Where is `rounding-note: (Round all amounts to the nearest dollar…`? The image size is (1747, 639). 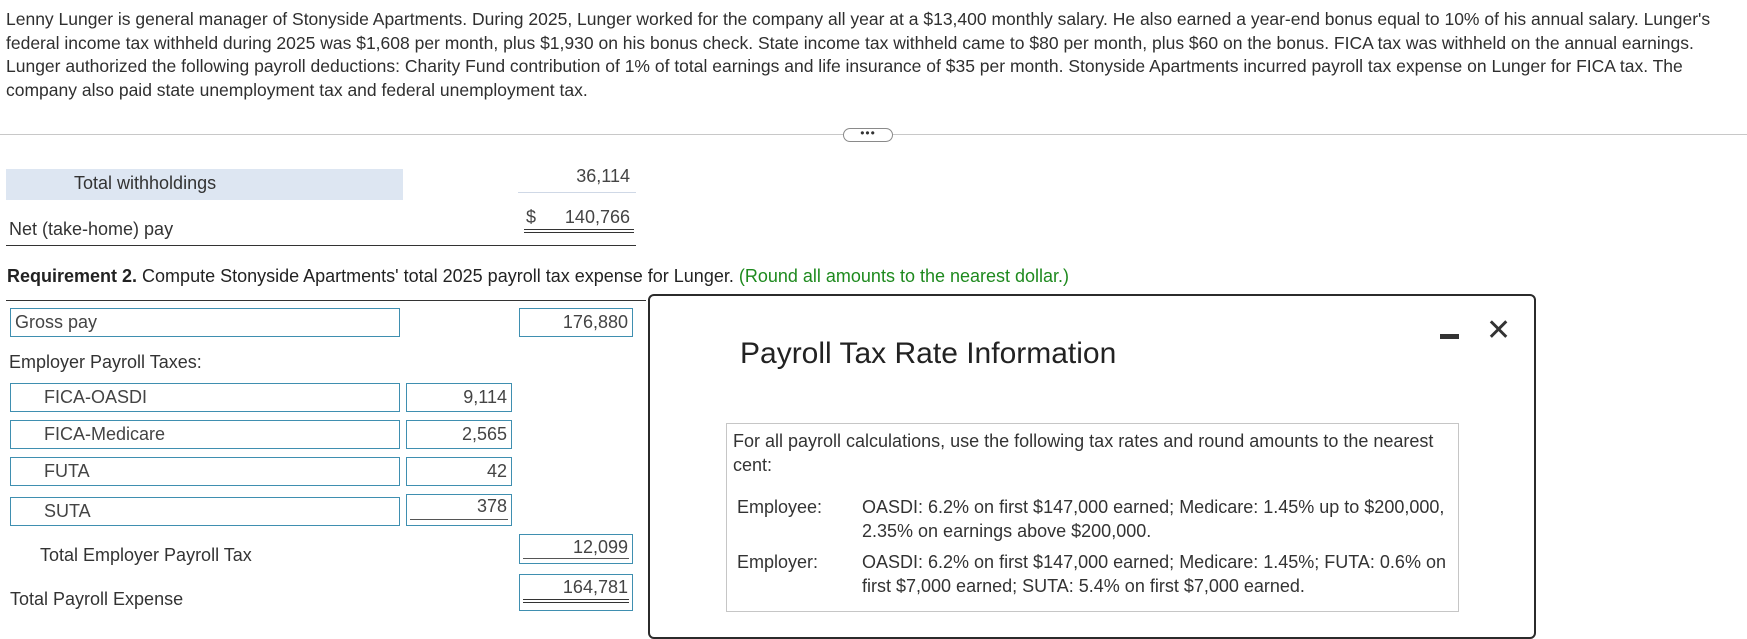 rounding-note: (Round all amounts to the nearest dollar… is located at coordinates (904, 276).